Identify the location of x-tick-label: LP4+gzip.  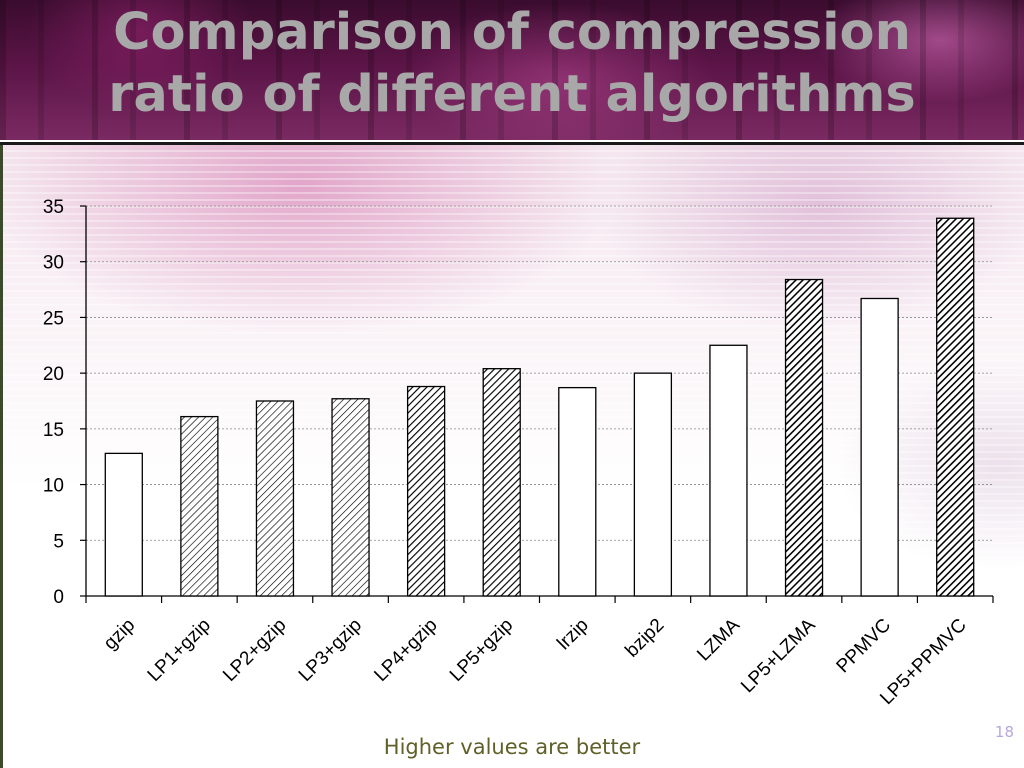
(405, 650).